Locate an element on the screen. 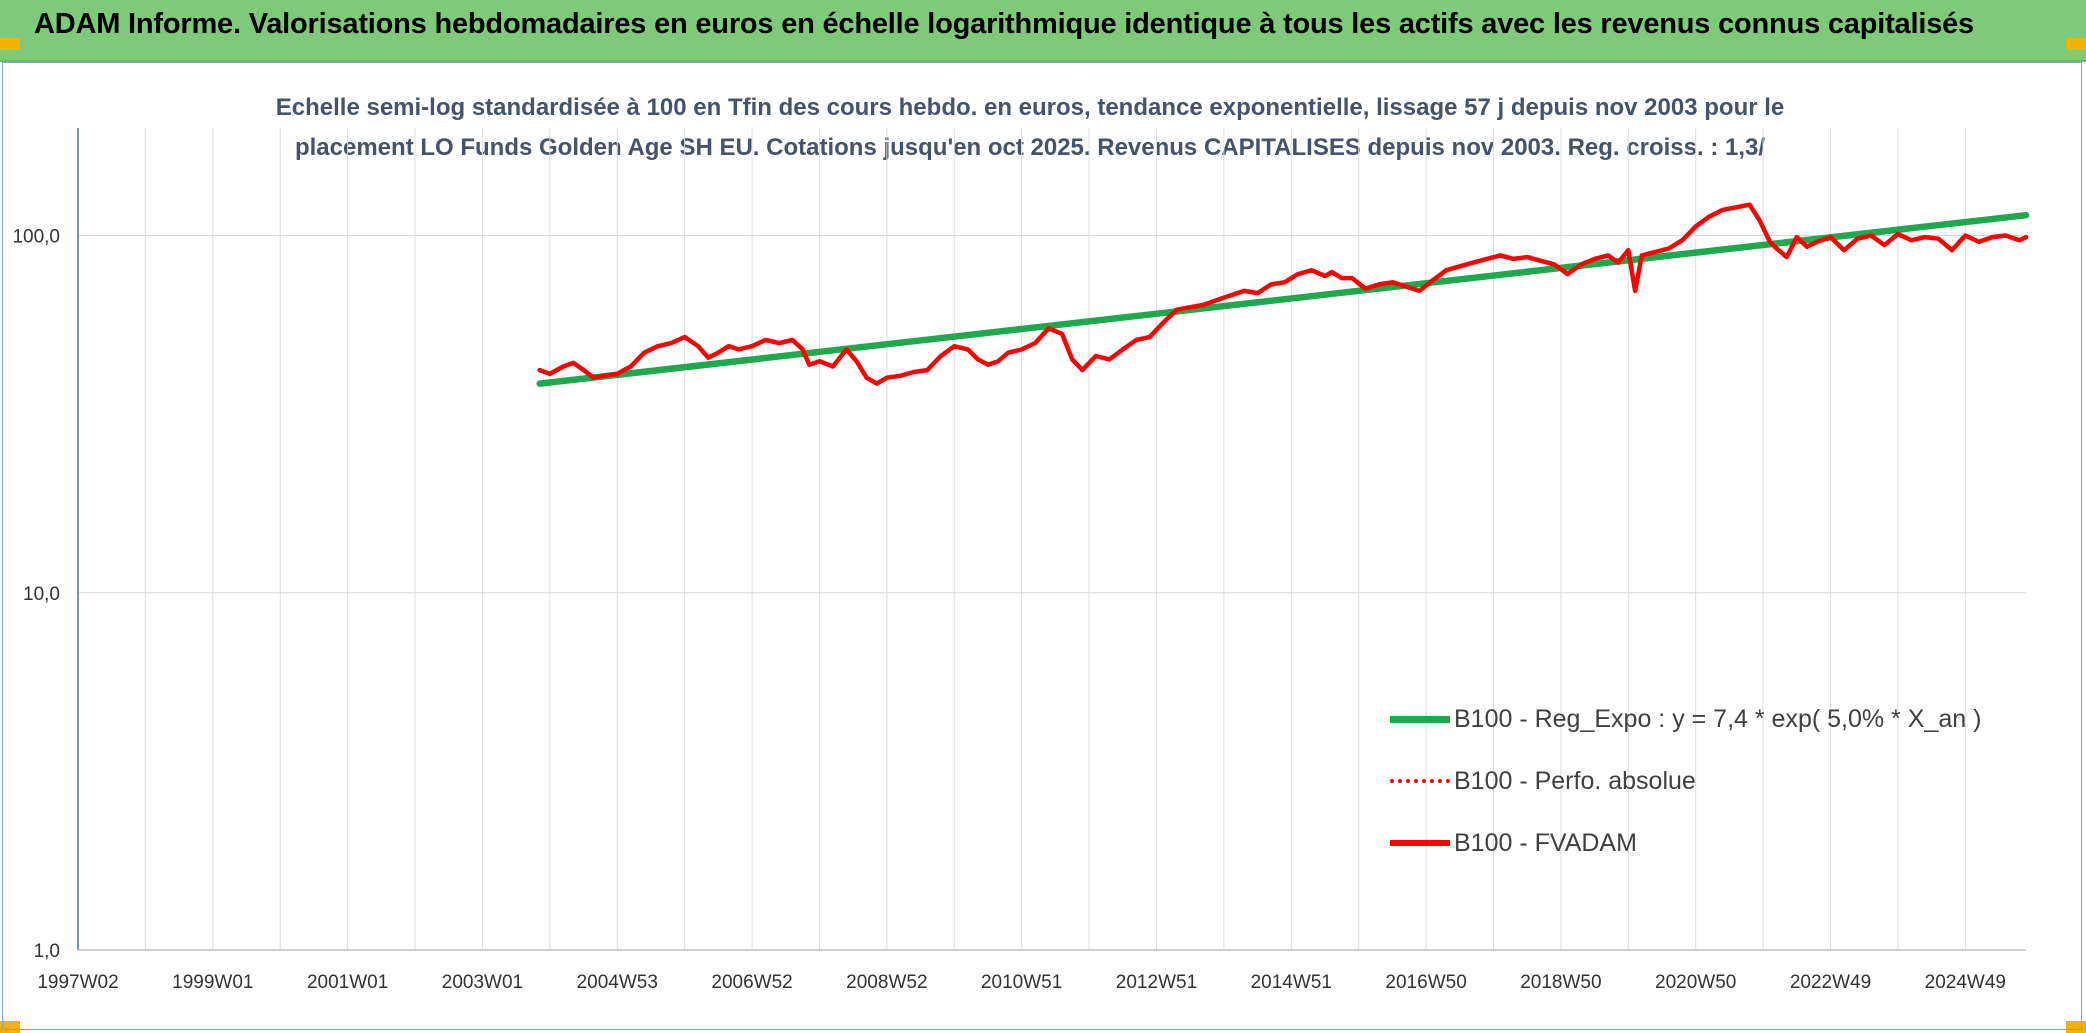 The image size is (2086, 1033). legend-item-perfo: B100 - Perfo. absolue is located at coordinates (1685, 781).